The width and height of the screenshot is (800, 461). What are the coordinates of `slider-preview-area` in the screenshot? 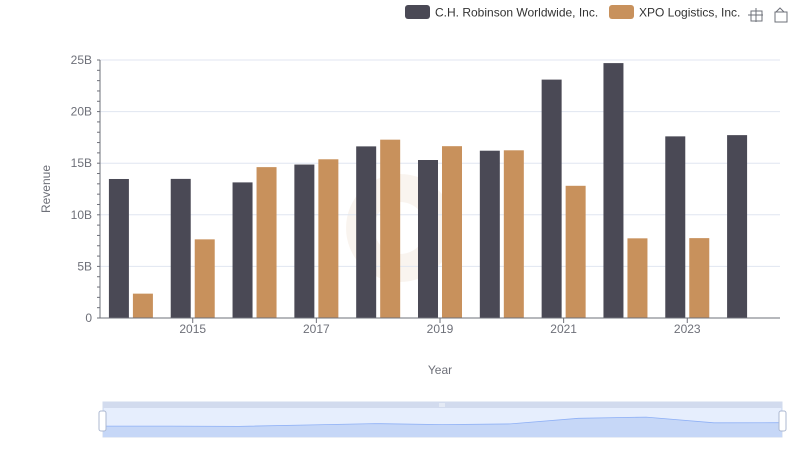 It's located at (442, 427).